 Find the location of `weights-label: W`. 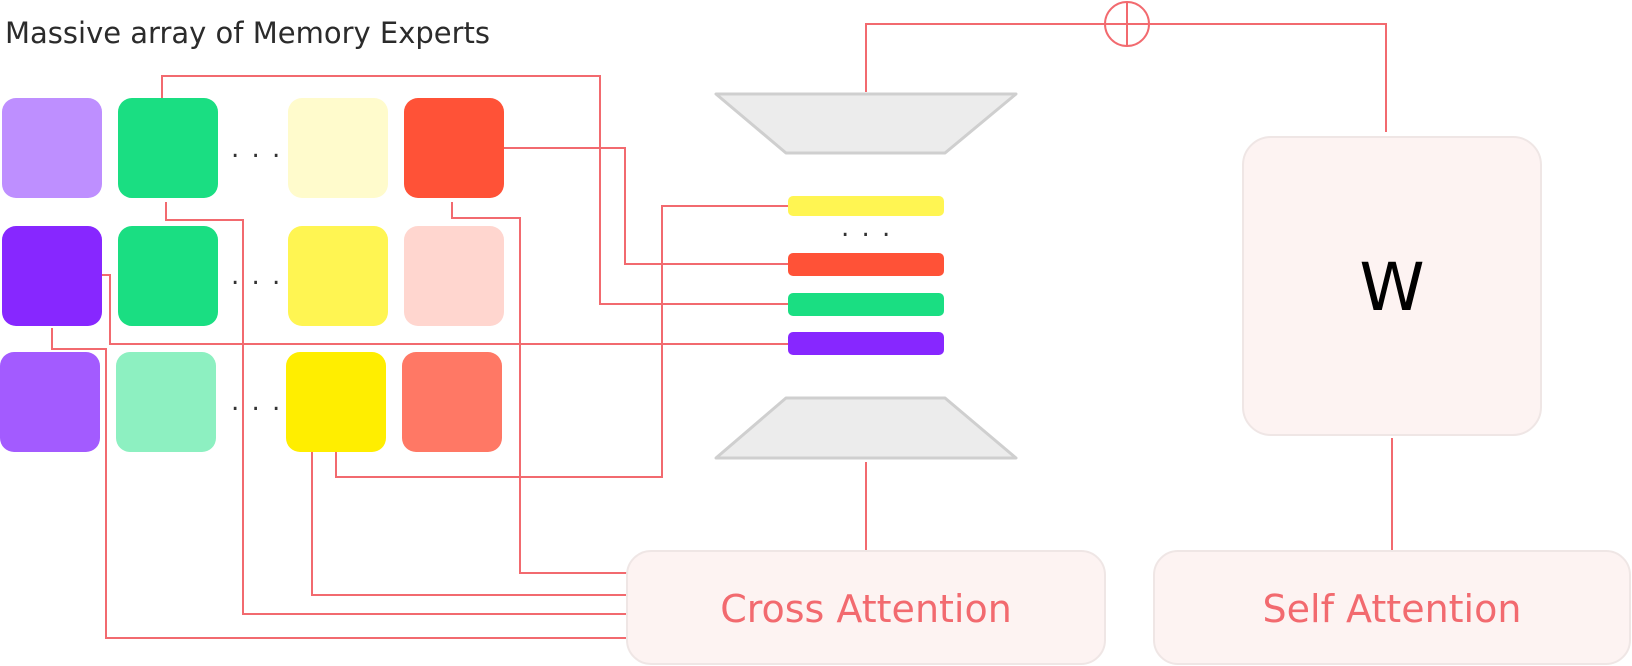

weights-label: W is located at coordinates (1391, 287).